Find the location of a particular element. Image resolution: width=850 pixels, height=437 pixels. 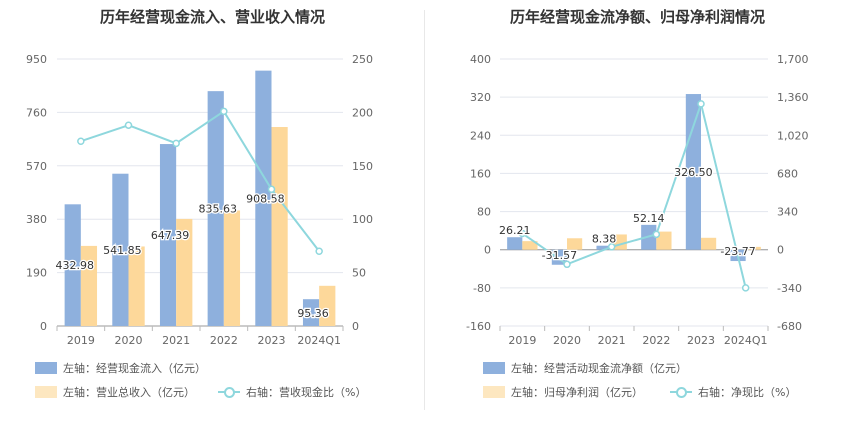

legend-label: 右轴：净现比（%） is located at coordinates (747, 392).